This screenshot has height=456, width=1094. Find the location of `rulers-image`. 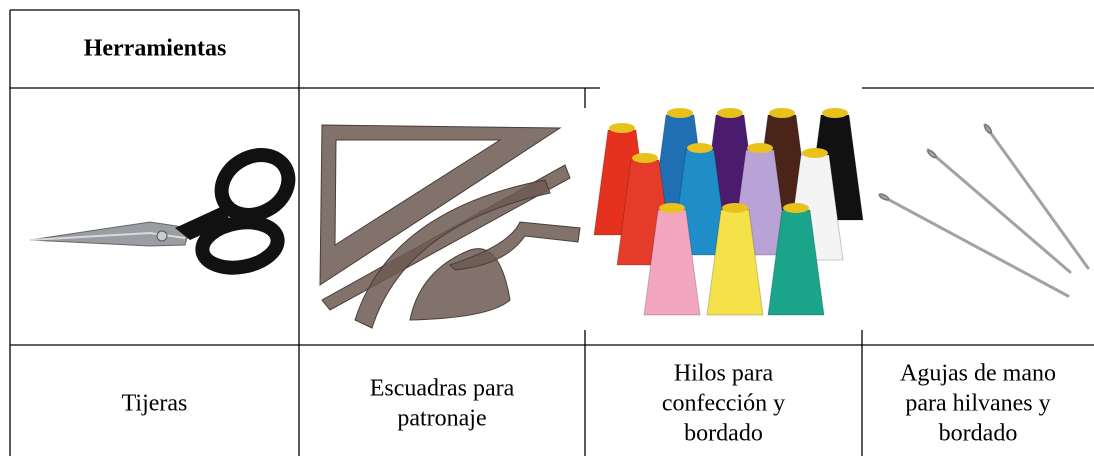

rulers-image is located at coordinates (450, 226).